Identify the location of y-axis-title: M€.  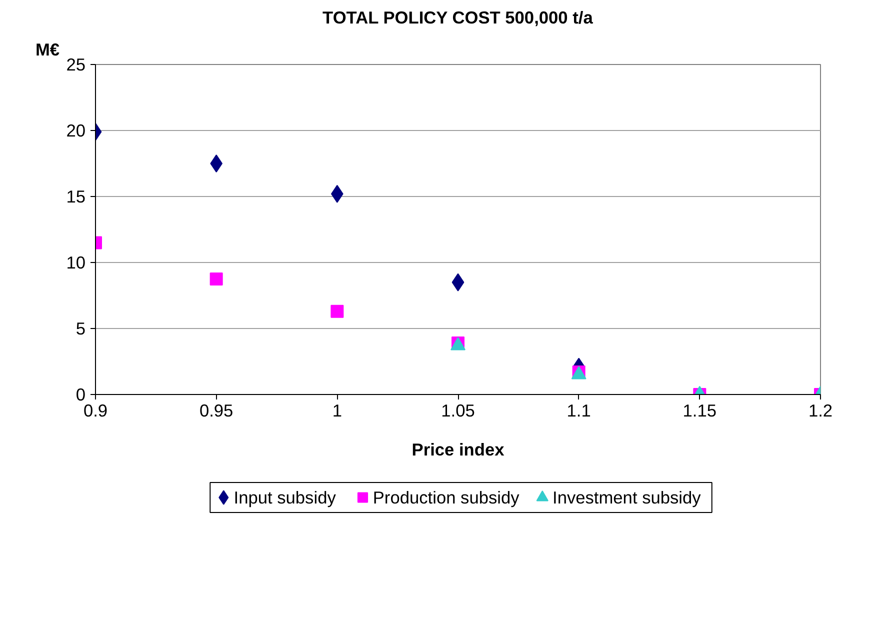
(48, 50).